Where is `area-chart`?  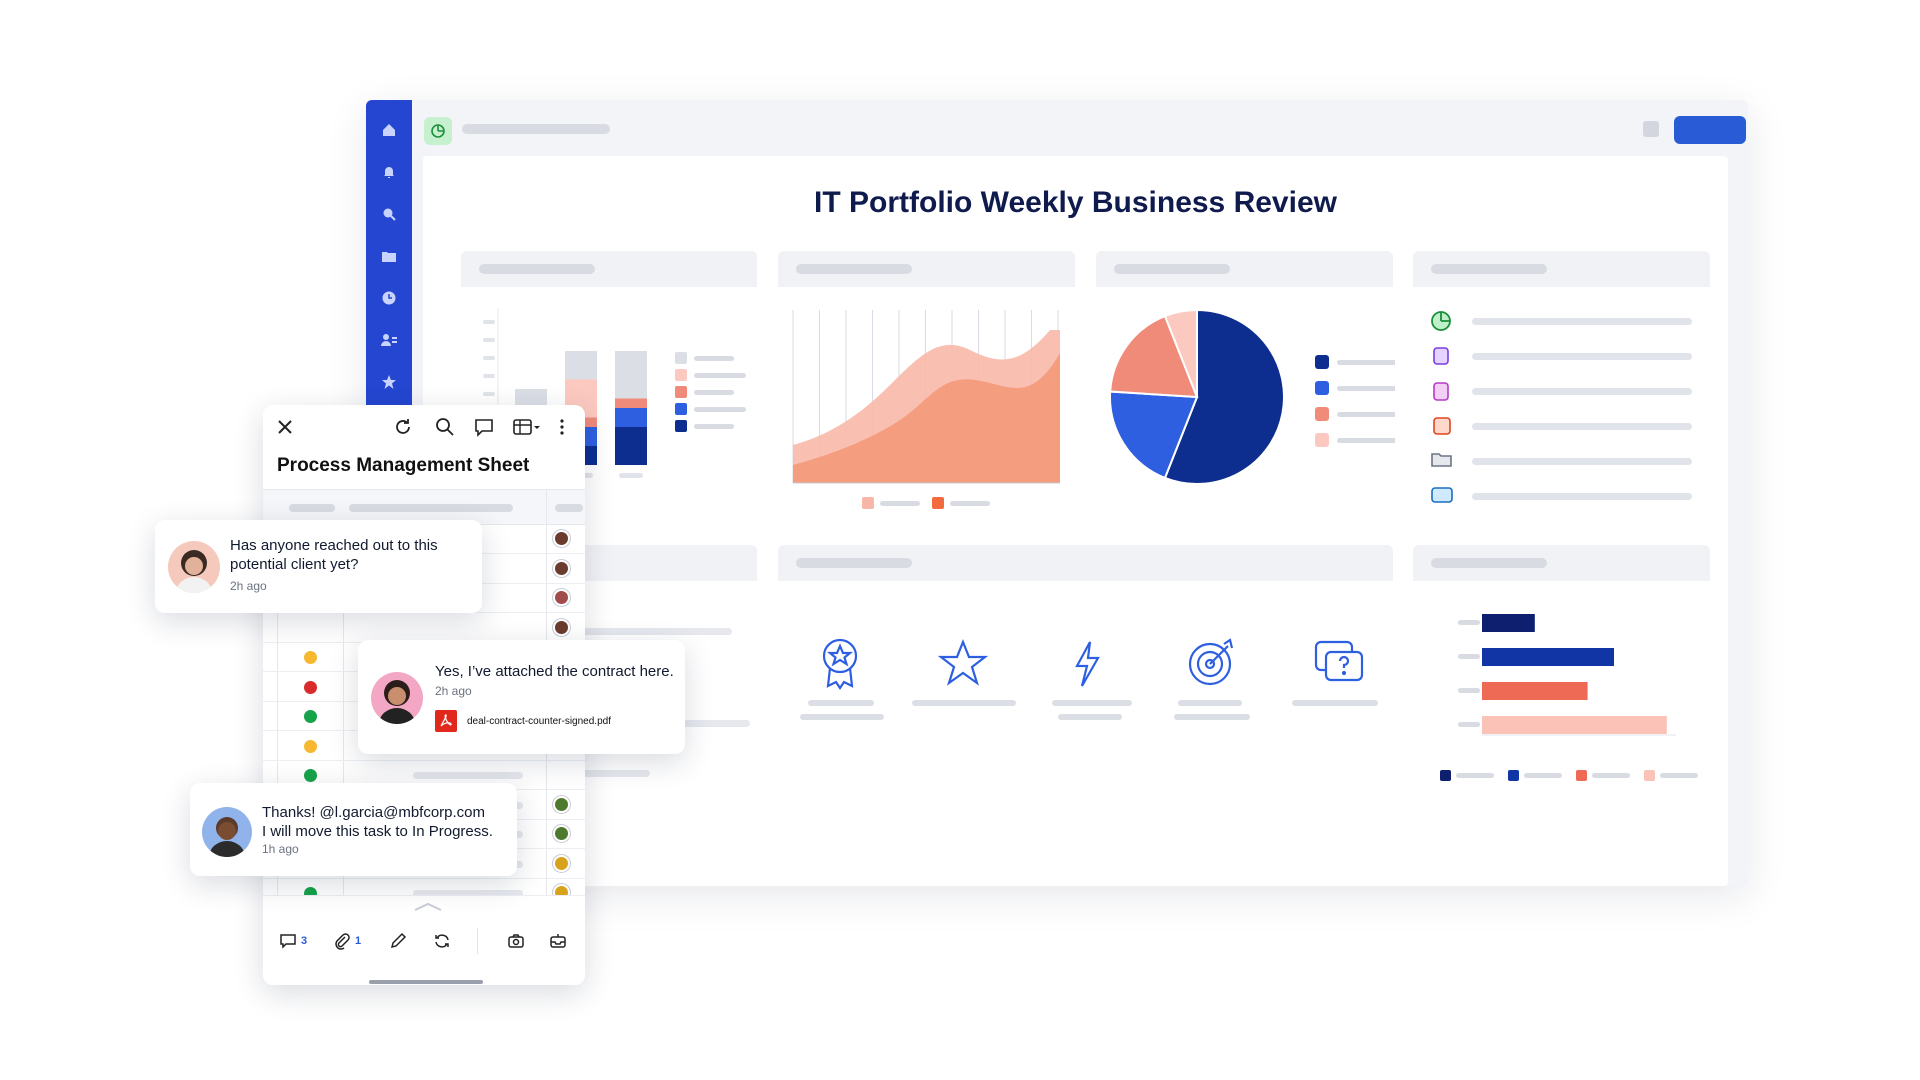 area-chart is located at coordinates (926, 409).